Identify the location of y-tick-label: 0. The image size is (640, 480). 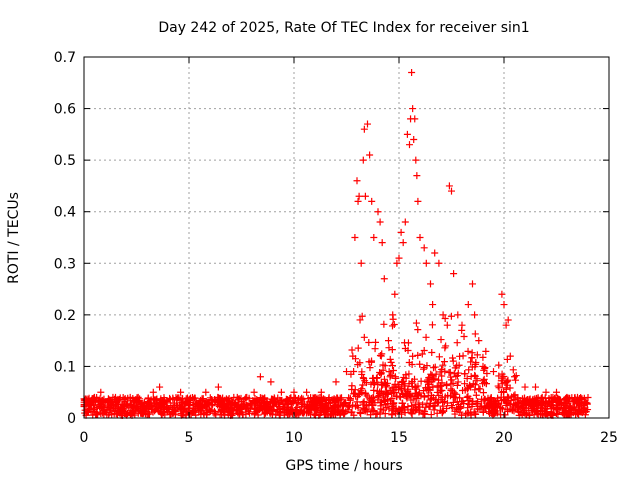
(71, 419).